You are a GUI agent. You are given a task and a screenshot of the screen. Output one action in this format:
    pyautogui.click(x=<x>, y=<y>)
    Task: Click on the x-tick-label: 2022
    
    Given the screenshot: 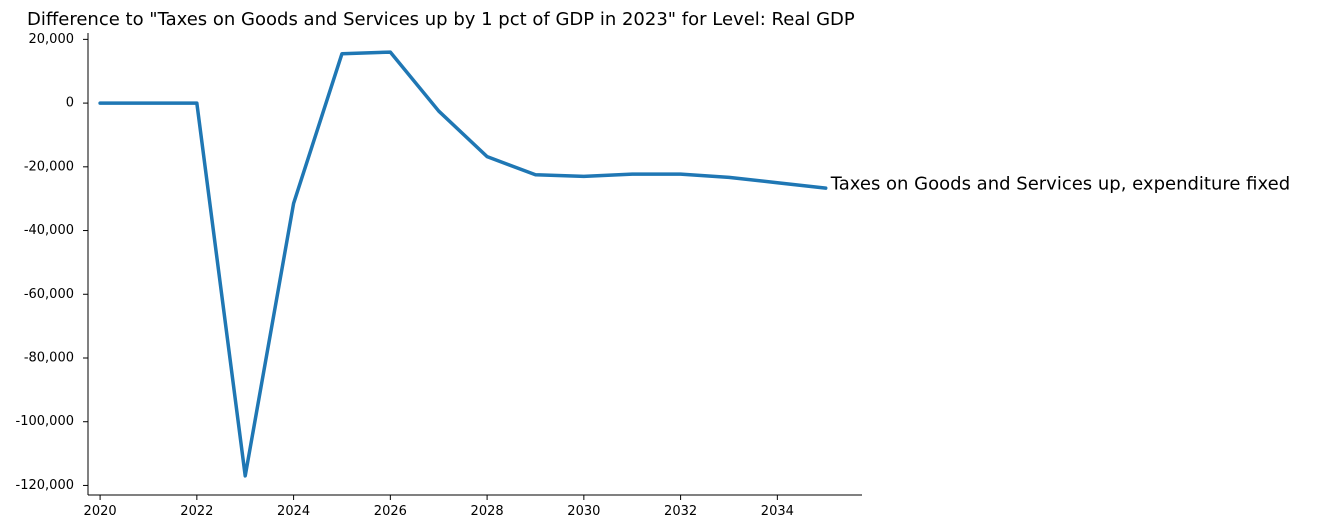 What is the action you would take?
    pyautogui.click(x=196, y=511)
    